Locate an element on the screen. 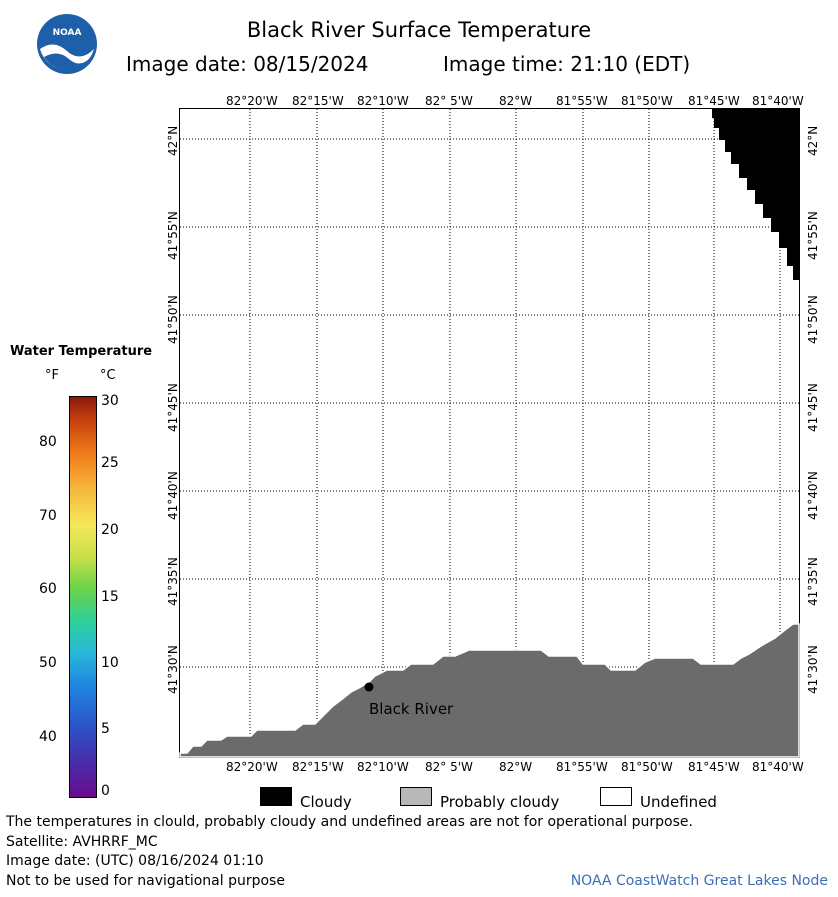 The height and width of the screenshot is (897, 838). lon-label-top: 82° 5'W is located at coordinates (449, 101).